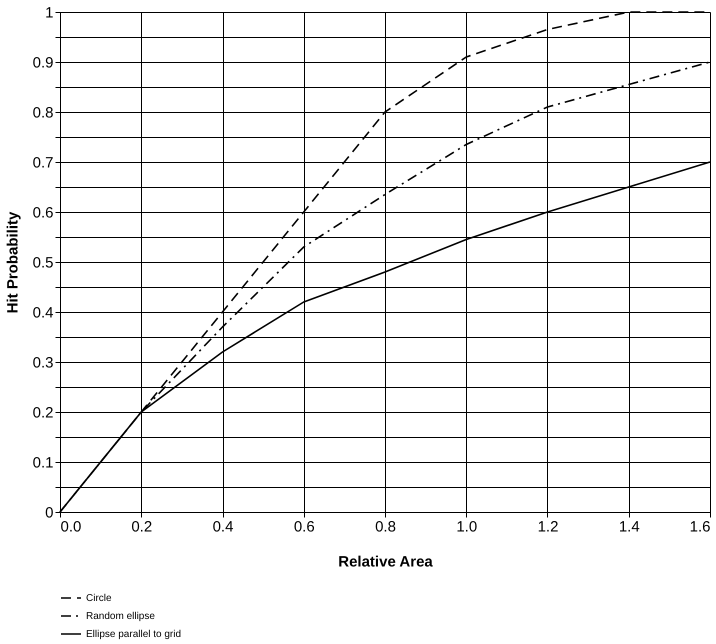  I want to click on y-tick-label: 0.2, so click(43, 413).